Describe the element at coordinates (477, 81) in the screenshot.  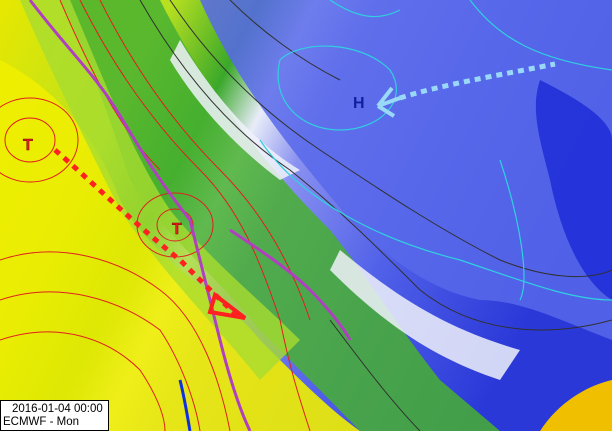
I see `high-track` at that location.